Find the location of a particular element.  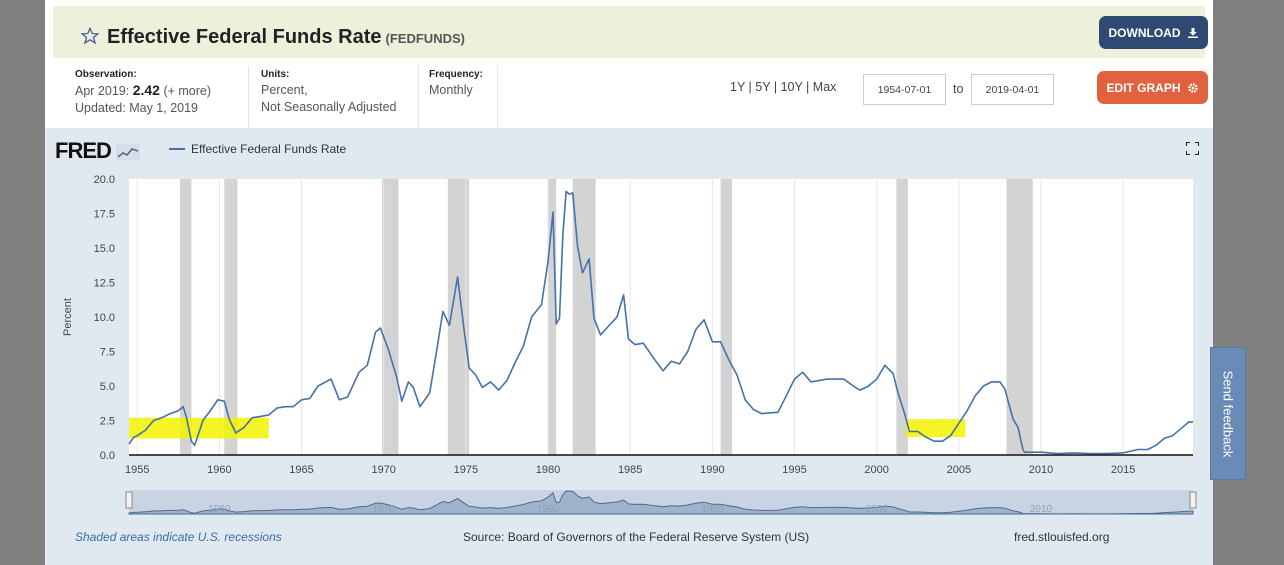

fred-logo-chart-icon is located at coordinates (128, 152).